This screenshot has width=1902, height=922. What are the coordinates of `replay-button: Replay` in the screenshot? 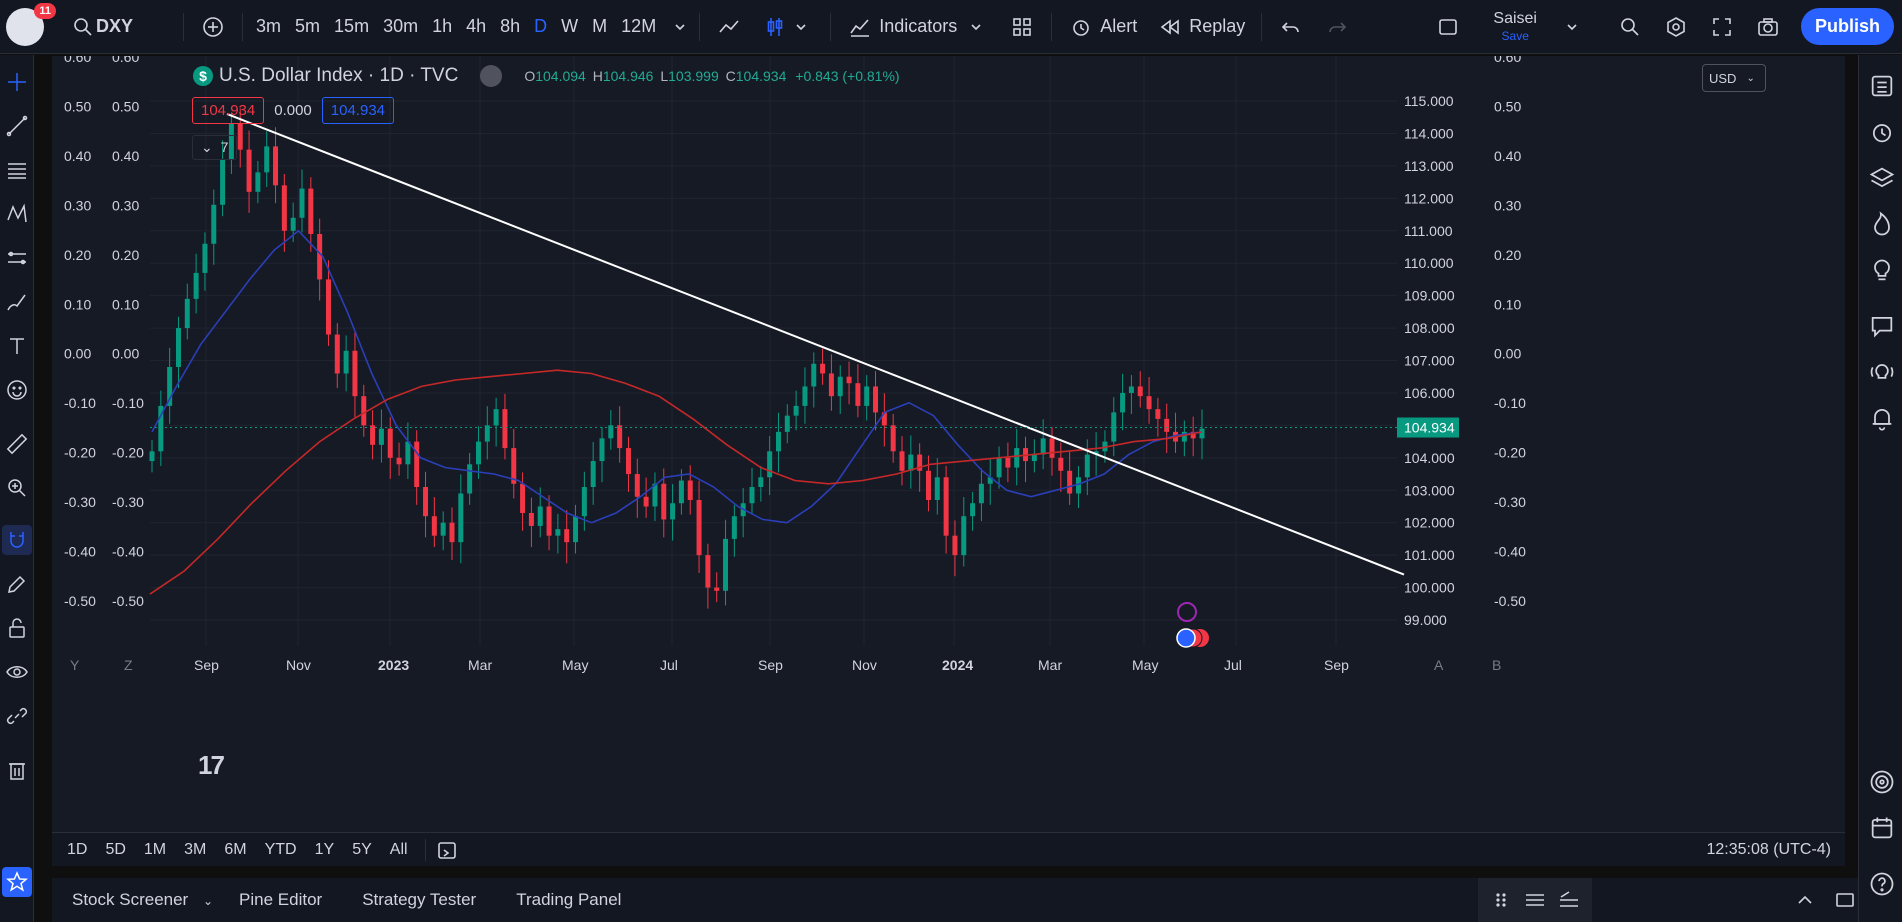 It's located at (1201, 27).